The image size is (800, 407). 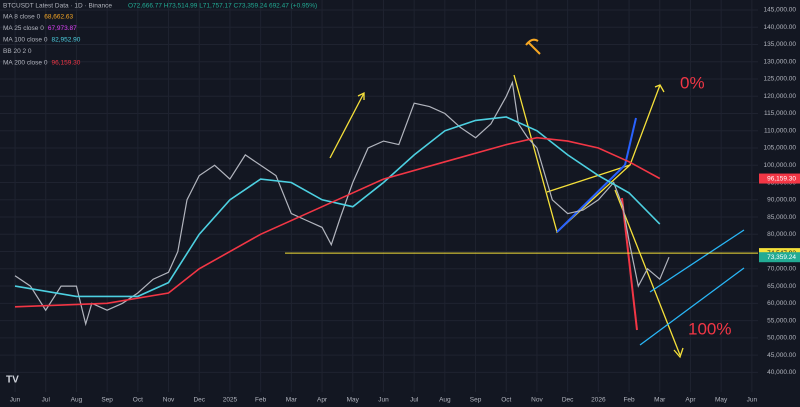 I want to click on y-tick-label: 90,000.00, so click(x=781, y=200).